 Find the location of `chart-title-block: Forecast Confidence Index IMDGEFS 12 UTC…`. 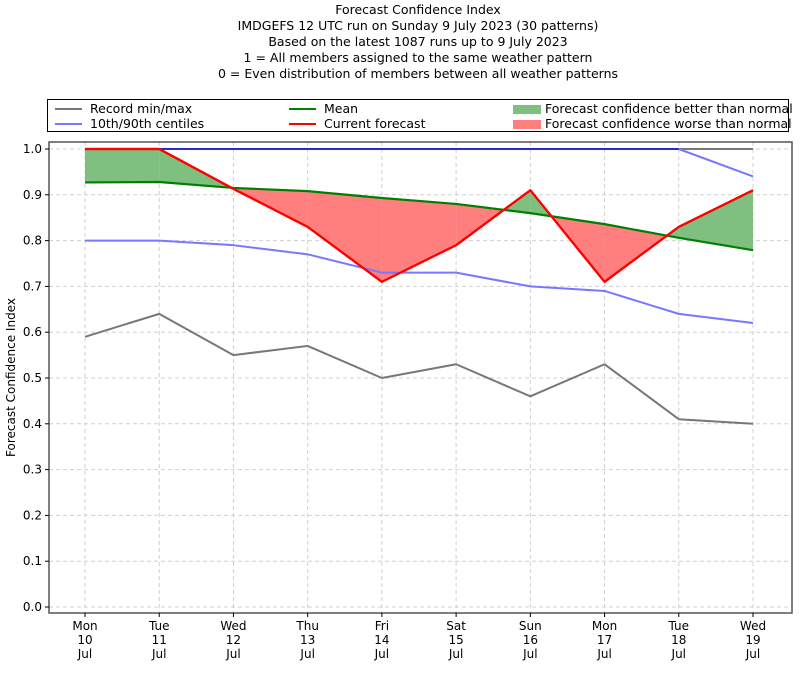

chart-title-block: Forecast Confidence Index IMDGEFS 12 UTC… is located at coordinates (400, 42).